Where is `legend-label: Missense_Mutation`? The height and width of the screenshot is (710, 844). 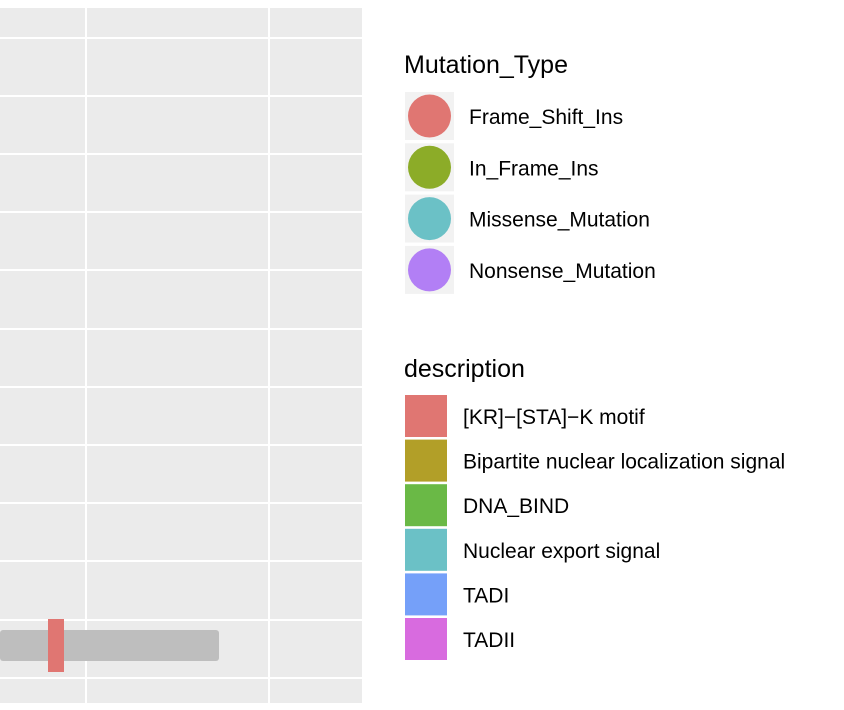 legend-label: Missense_Mutation is located at coordinates (559, 220).